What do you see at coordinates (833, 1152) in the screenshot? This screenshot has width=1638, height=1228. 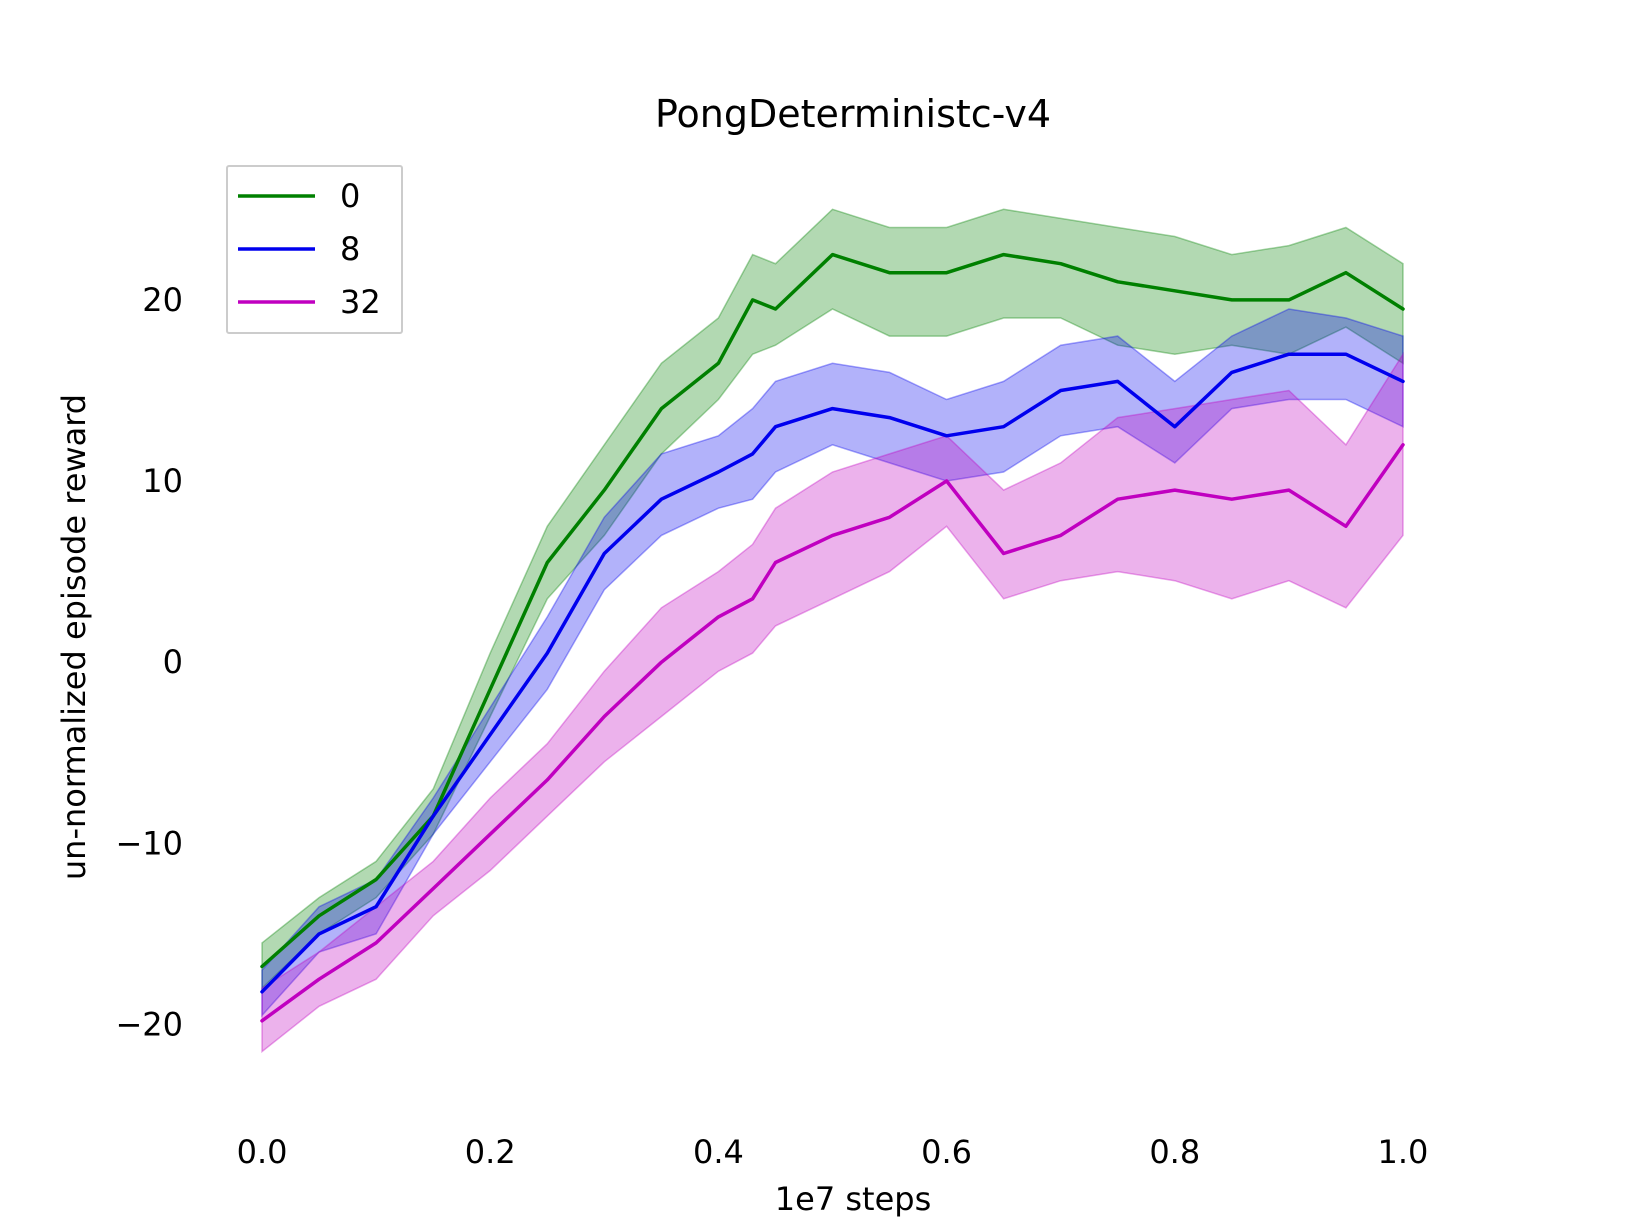 I see `x-axis-ticks: 0.0 0.2 0.4 0.6 0.8 1.0` at bounding box center [833, 1152].